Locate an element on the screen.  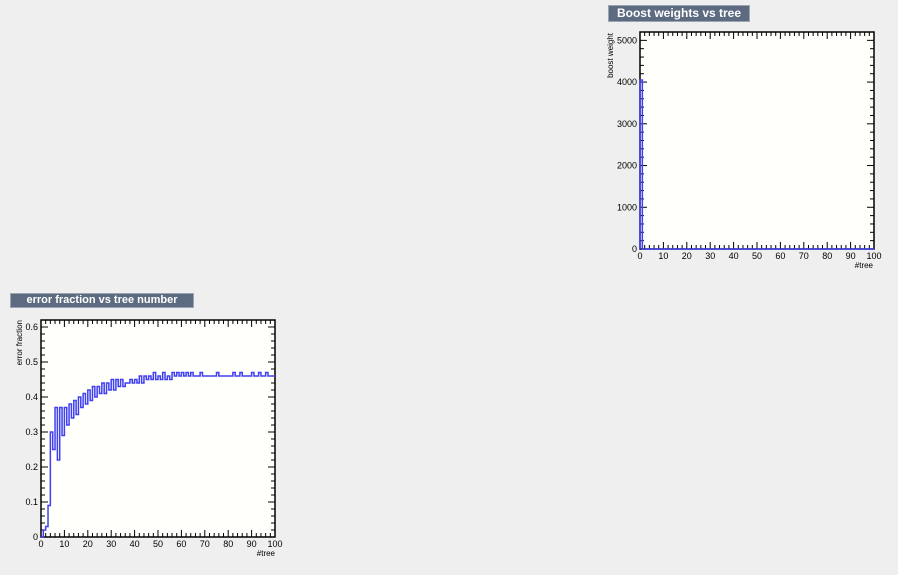
boost-x-tick-label: 60 is located at coordinates (780, 256).